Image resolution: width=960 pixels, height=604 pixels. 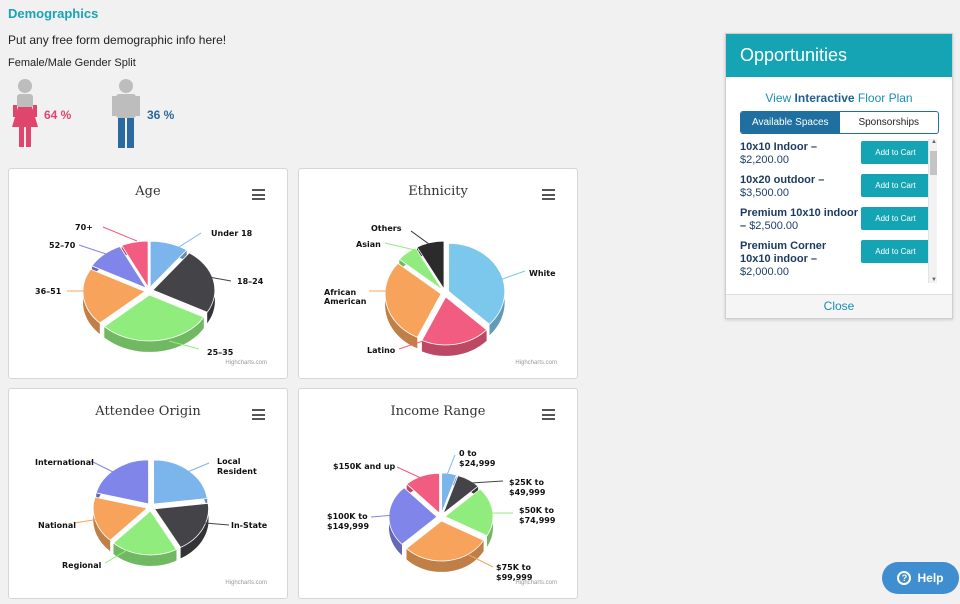 I want to click on scrollbar-thumb, so click(x=933, y=163).